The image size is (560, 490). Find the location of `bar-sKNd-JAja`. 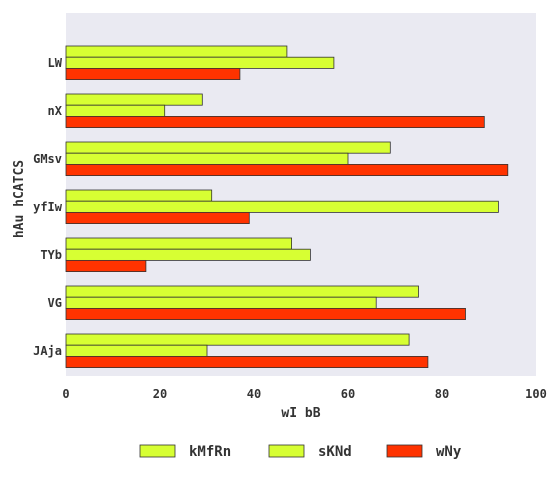

bar-sKNd-JAja is located at coordinates (136, 350).